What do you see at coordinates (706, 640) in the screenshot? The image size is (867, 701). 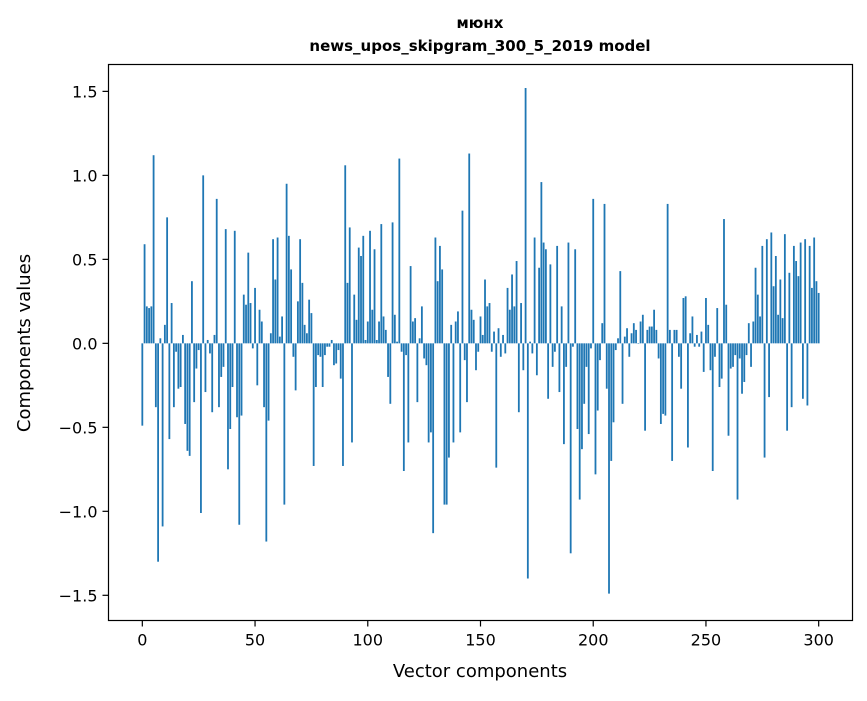 I see `x-tick-label-250: 250` at bounding box center [706, 640].